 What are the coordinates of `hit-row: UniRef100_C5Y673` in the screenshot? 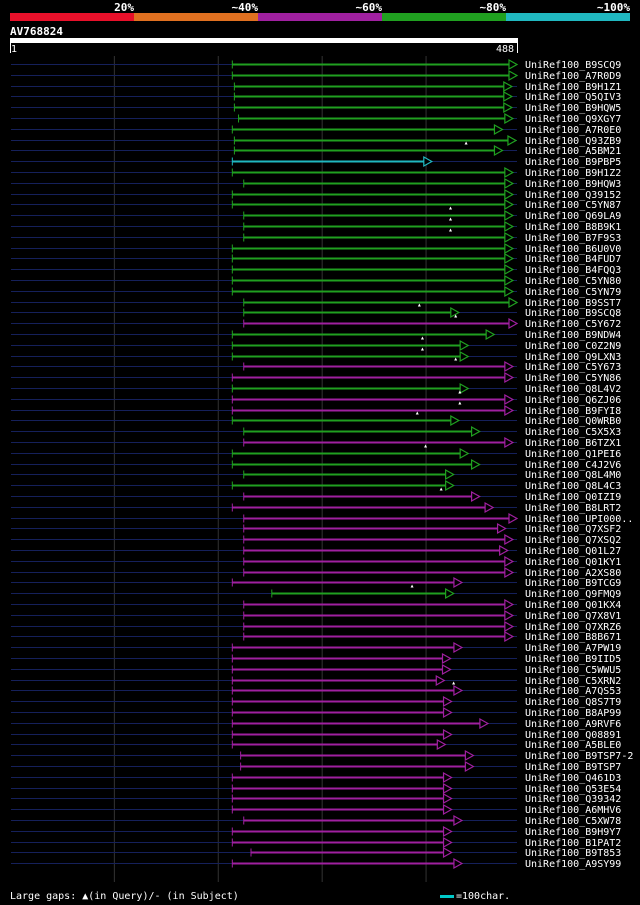 It's located at (316, 365).